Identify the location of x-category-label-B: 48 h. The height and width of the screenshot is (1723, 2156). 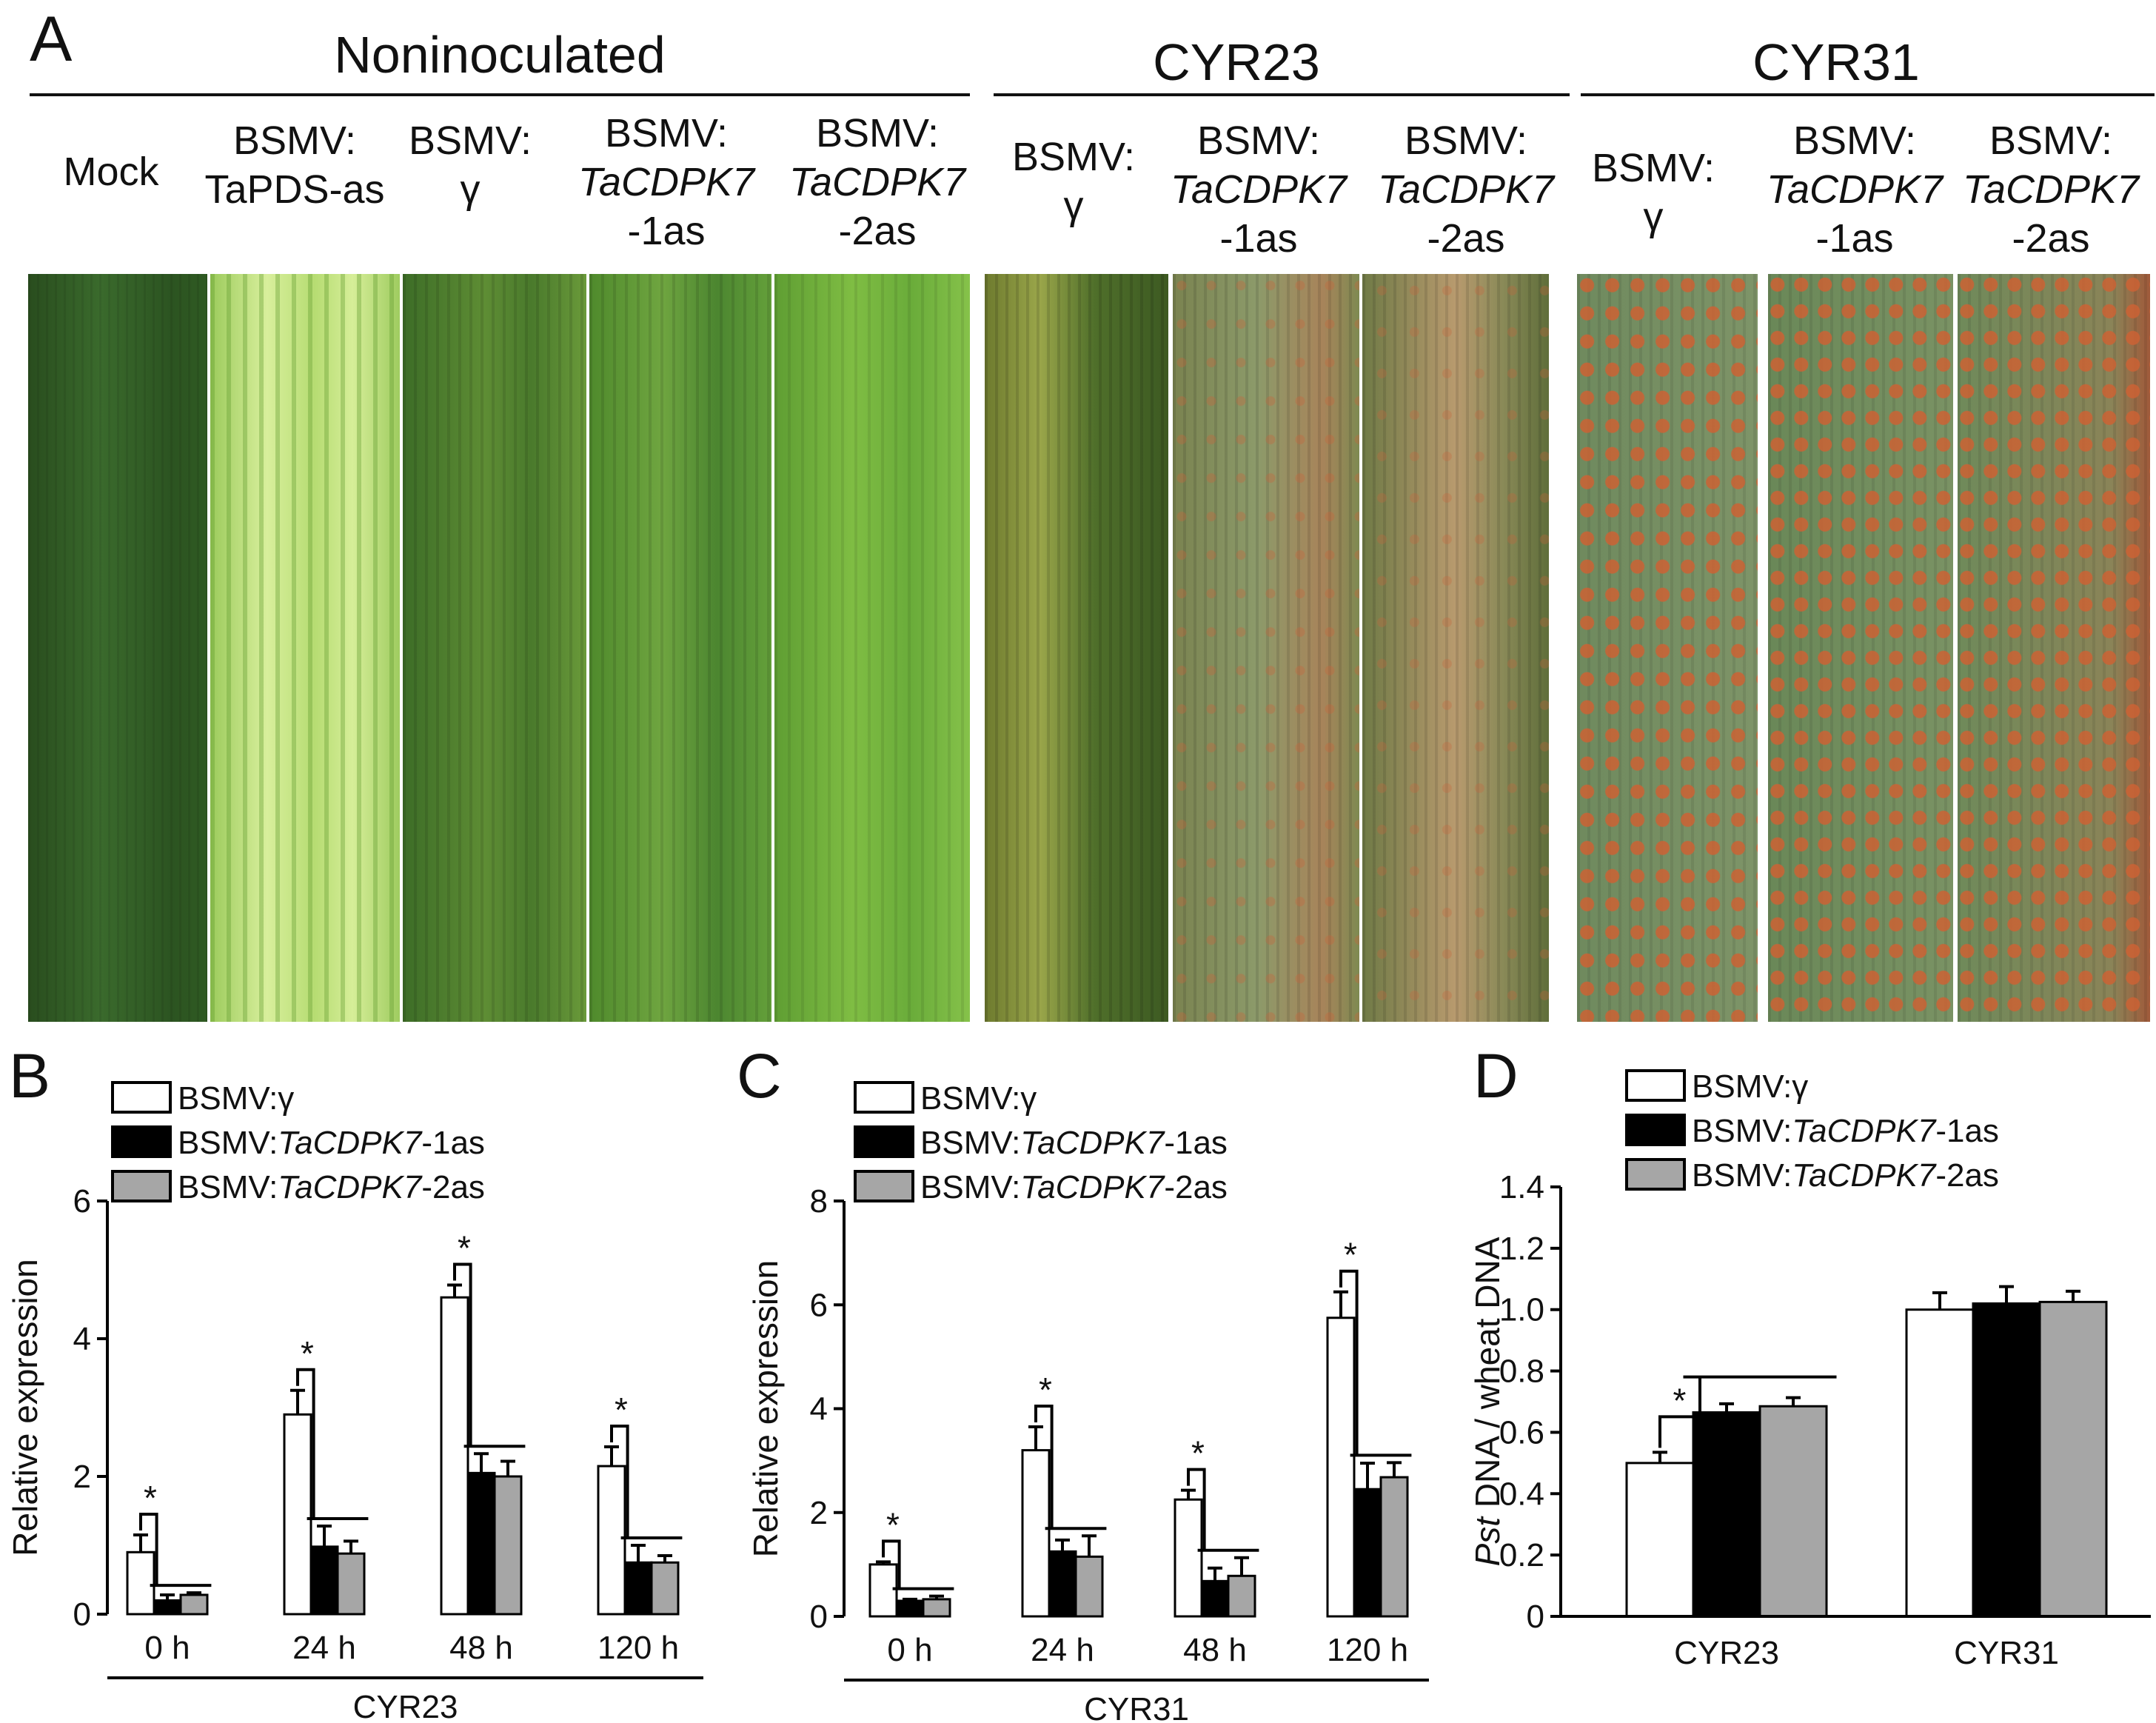
(481, 1648).